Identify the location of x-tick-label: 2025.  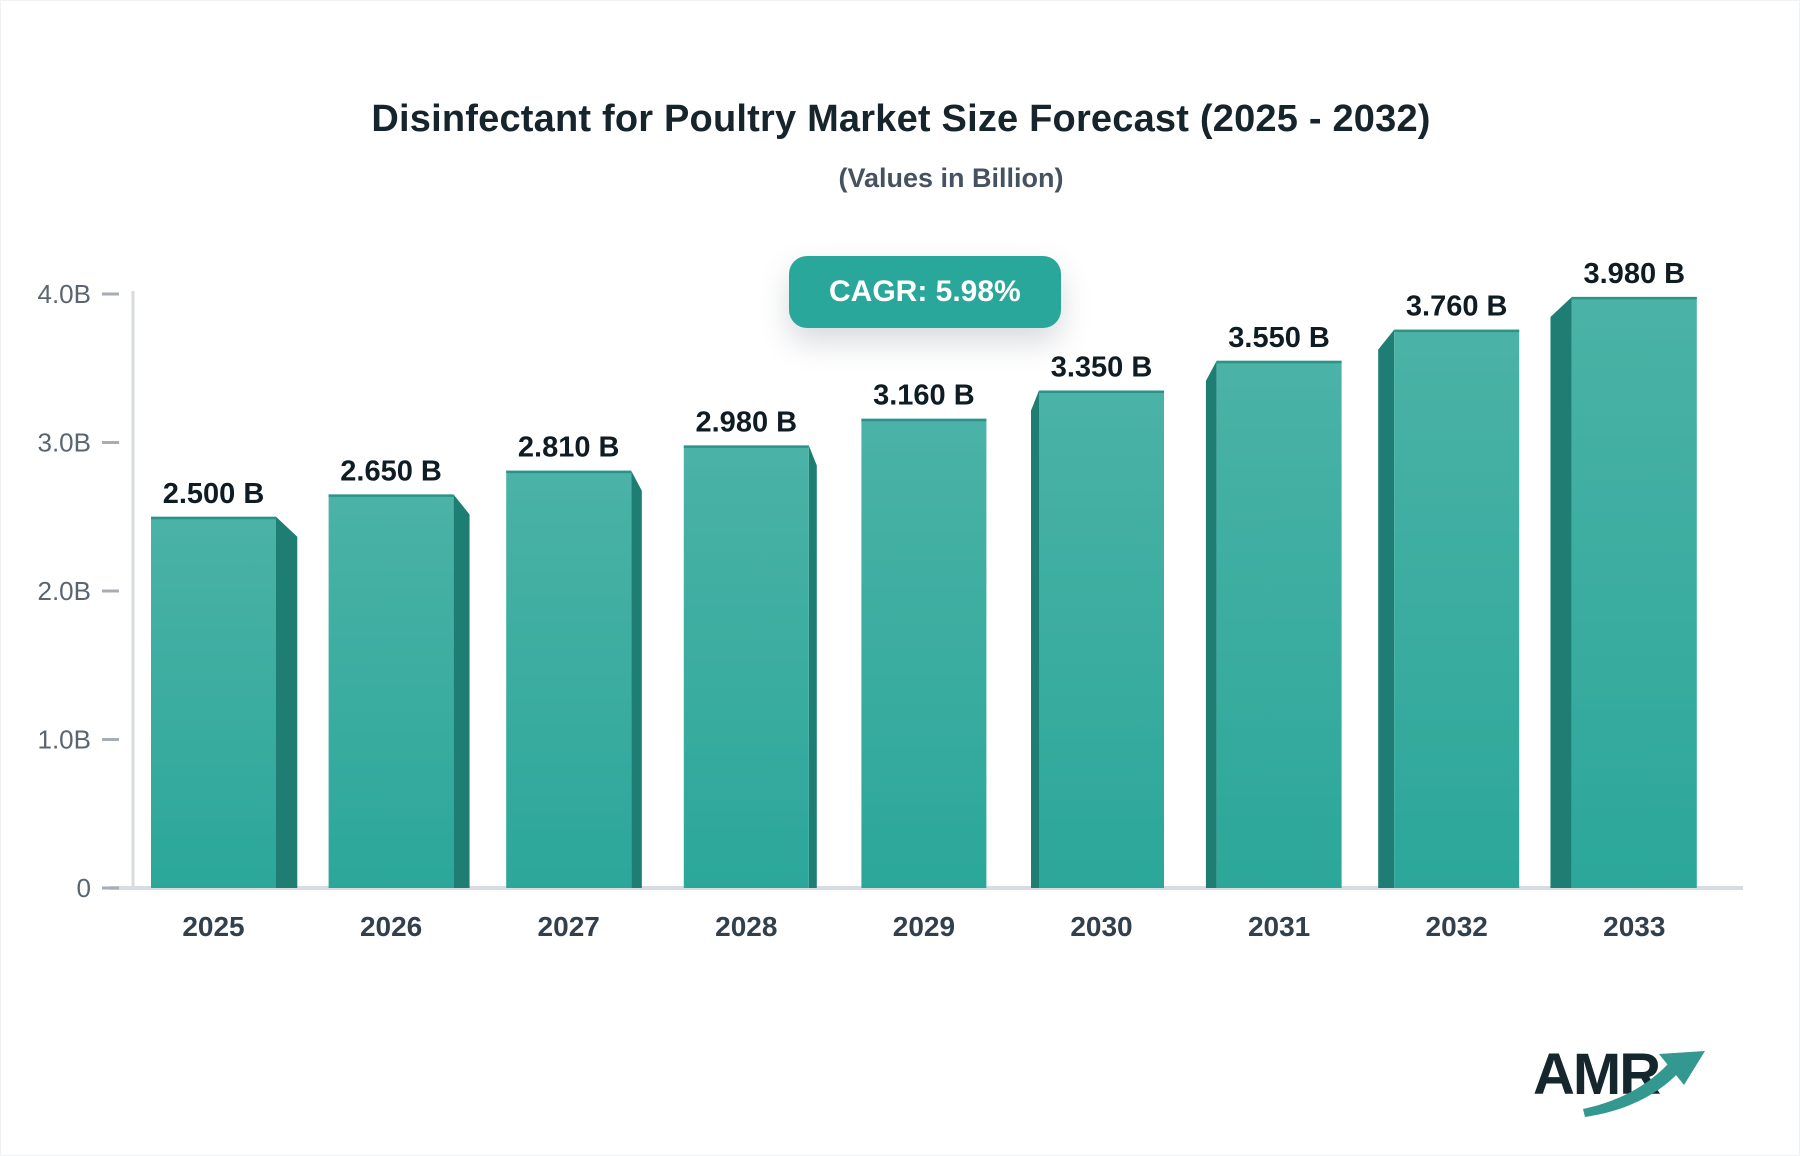
(213, 926).